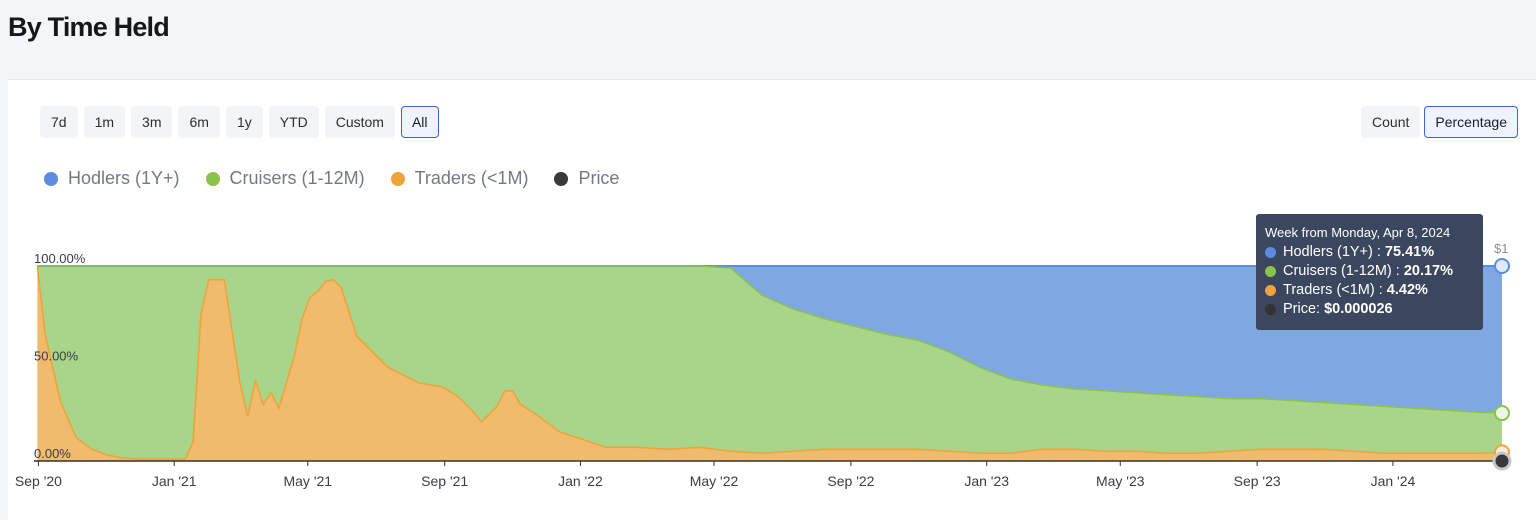 The image size is (1536, 520). What do you see at coordinates (444, 481) in the screenshot?
I see `x-tick-label: Sep '21` at bounding box center [444, 481].